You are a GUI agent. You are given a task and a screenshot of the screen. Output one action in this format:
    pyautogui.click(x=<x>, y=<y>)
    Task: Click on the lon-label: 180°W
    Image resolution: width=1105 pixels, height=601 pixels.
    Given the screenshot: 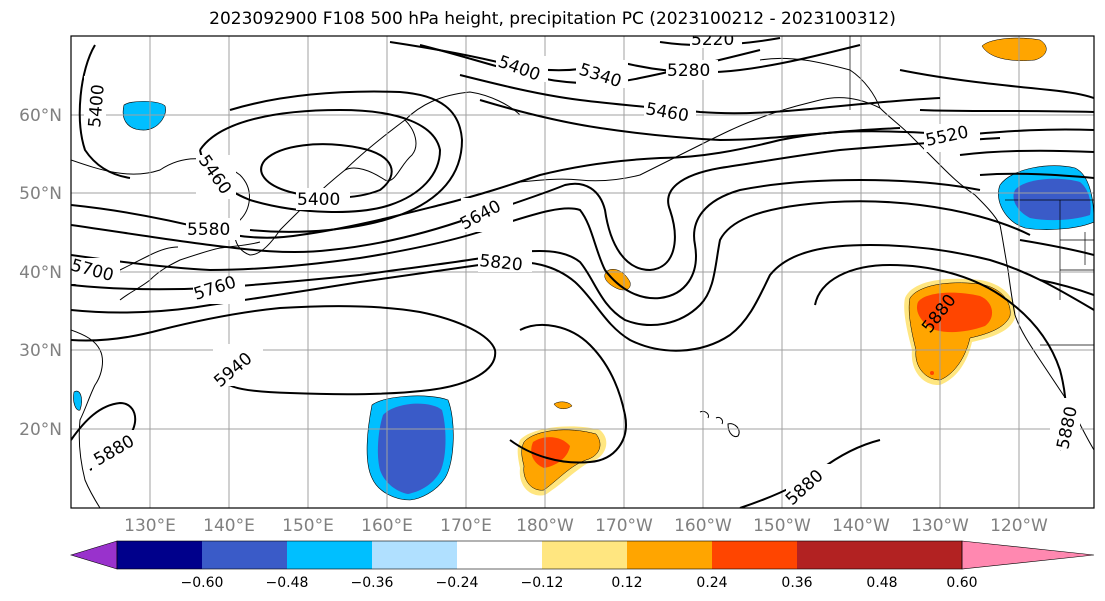 What is the action you would take?
    pyautogui.click(x=545, y=526)
    